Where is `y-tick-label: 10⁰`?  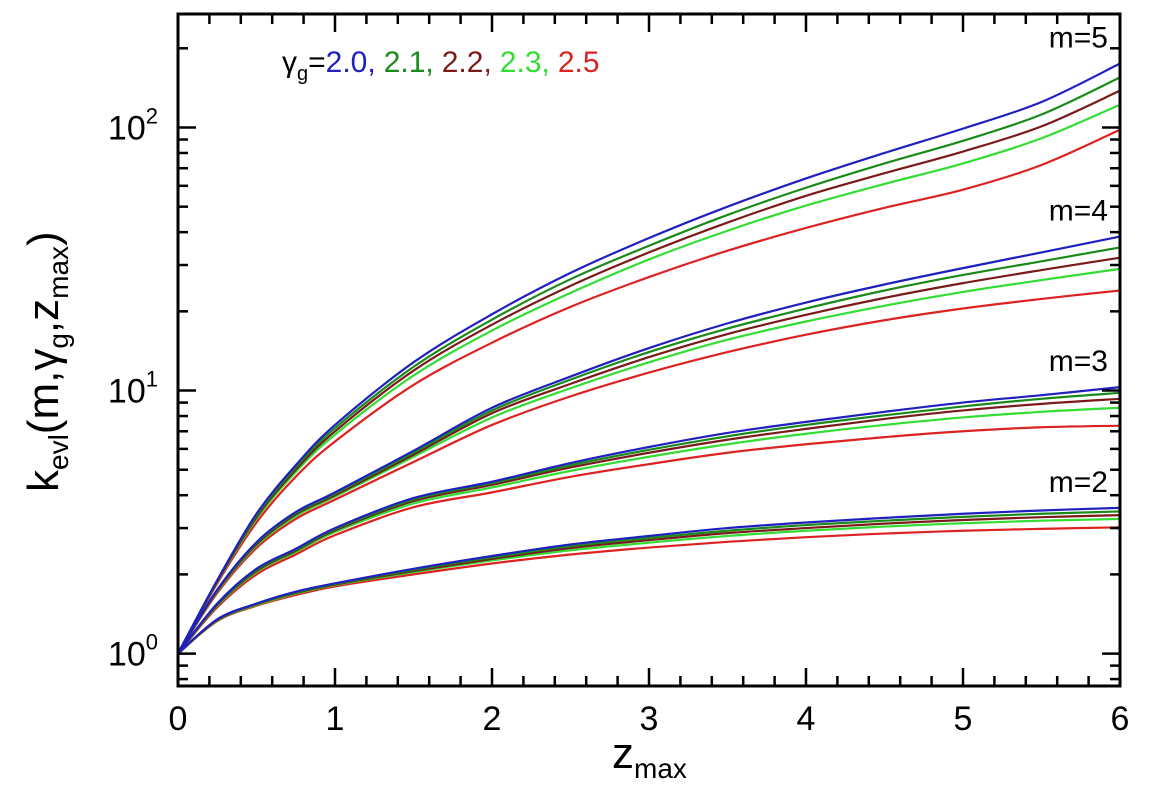
y-tick-label: 10⁰ is located at coordinates (133, 652).